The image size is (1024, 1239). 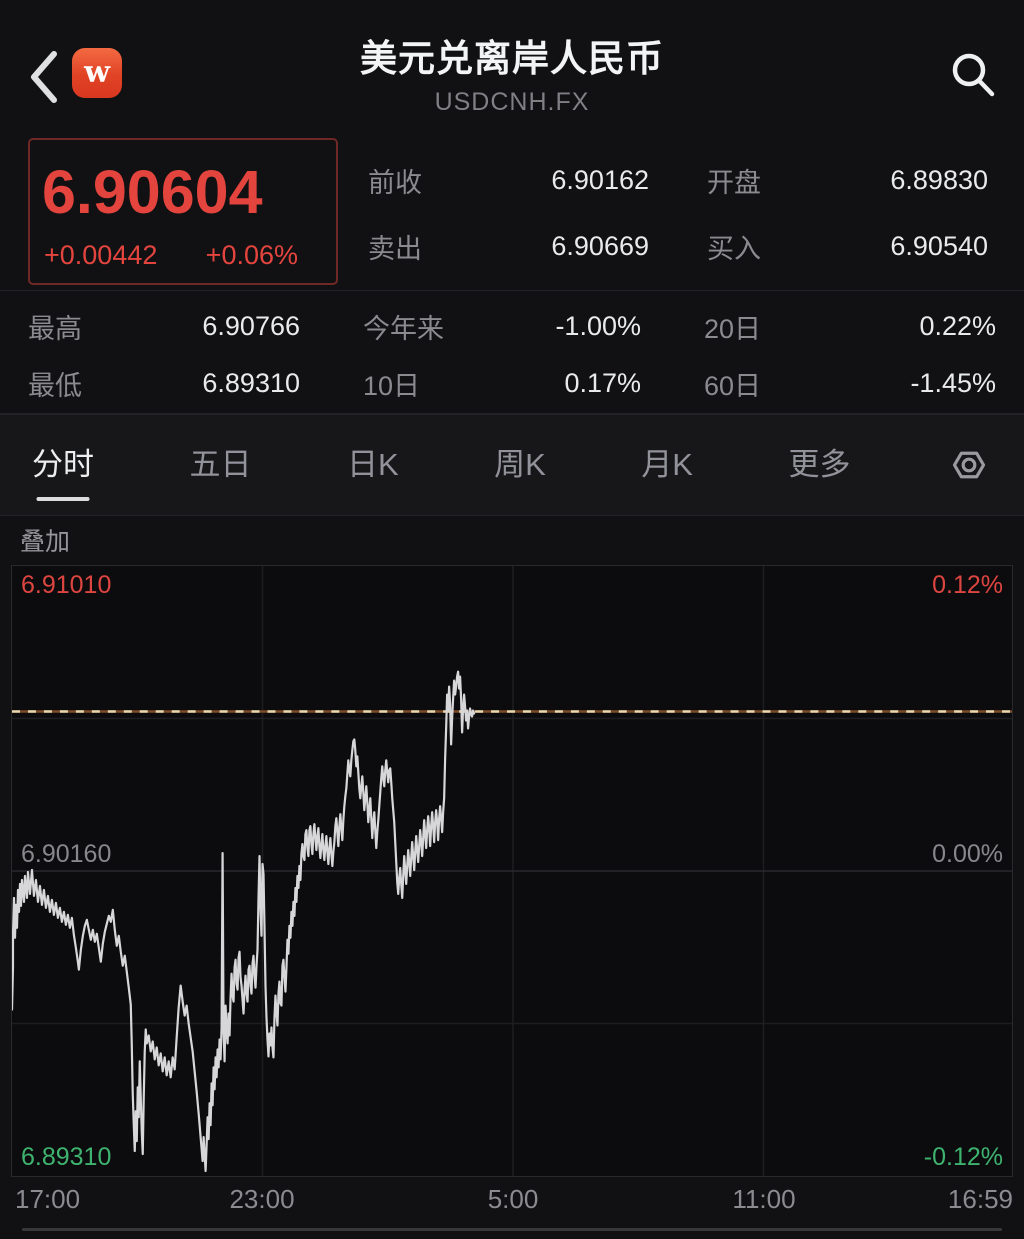 I want to click on page-title: 美元兑离岸人民币, so click(x=512, y=58).